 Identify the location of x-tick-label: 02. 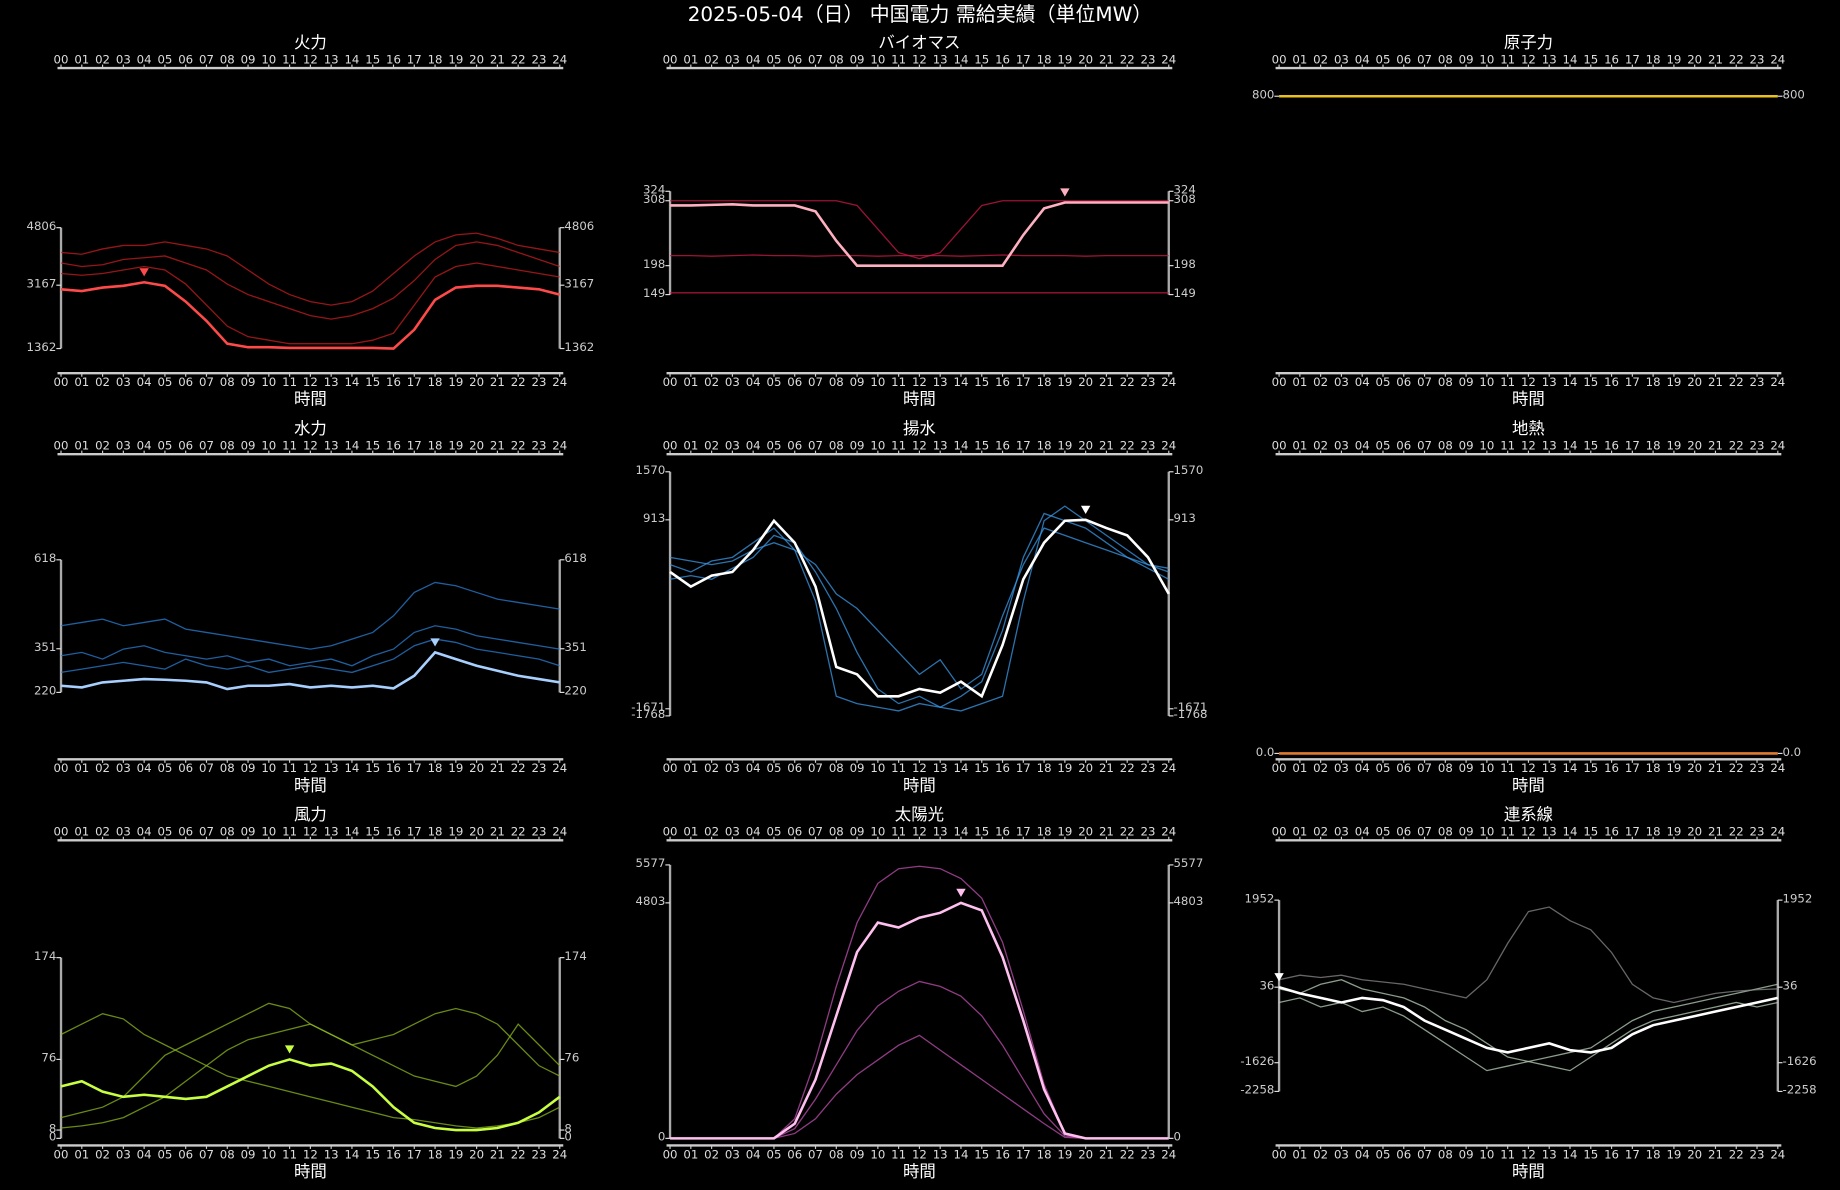
(1320, 382).